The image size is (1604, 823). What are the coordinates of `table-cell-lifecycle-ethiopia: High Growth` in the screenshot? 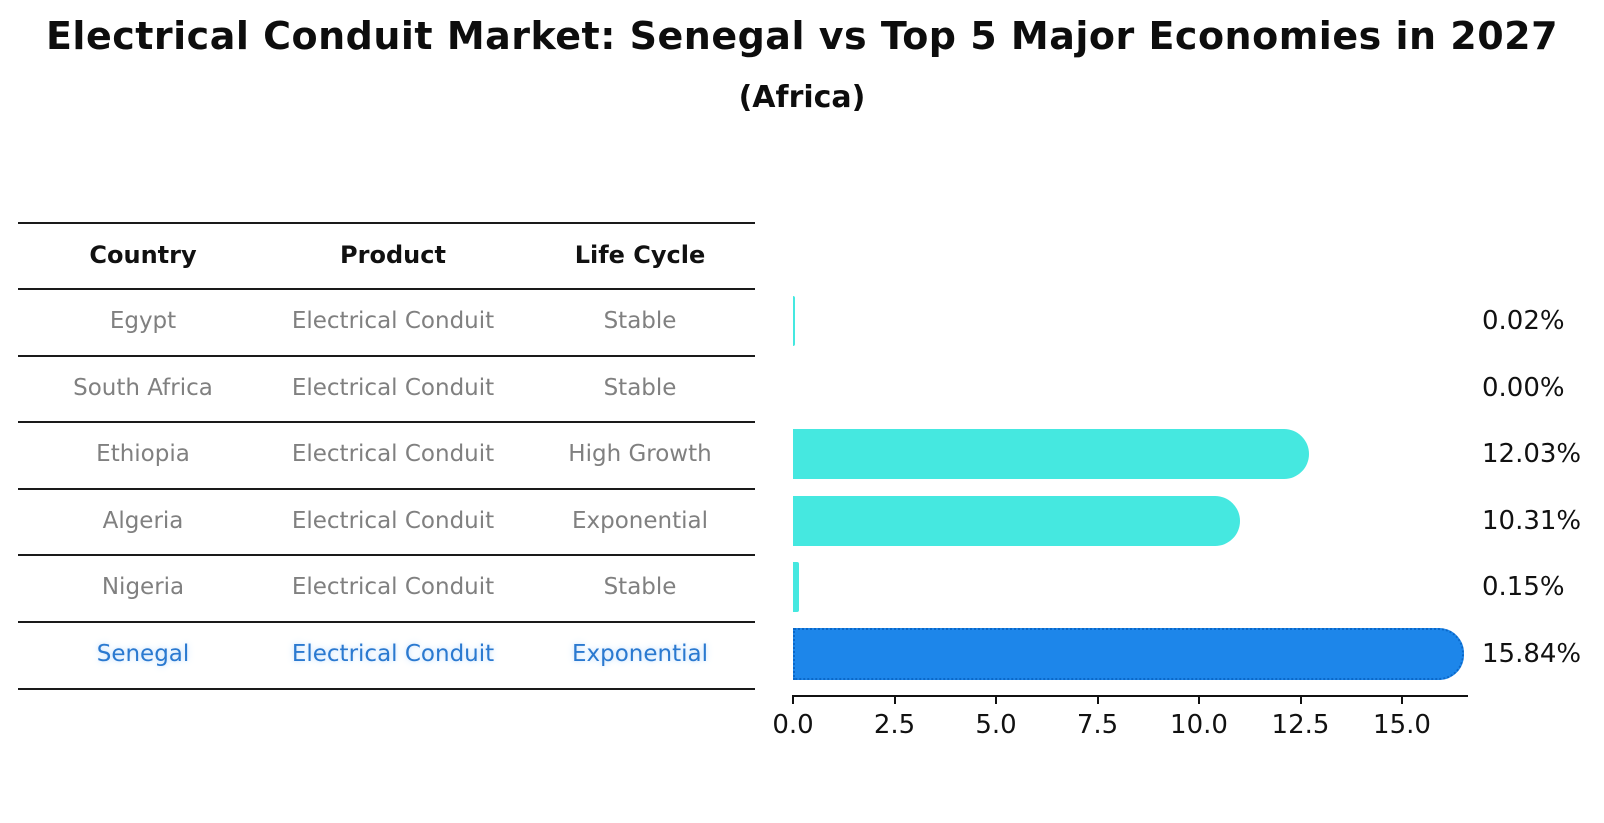 It's located at (640, 454).